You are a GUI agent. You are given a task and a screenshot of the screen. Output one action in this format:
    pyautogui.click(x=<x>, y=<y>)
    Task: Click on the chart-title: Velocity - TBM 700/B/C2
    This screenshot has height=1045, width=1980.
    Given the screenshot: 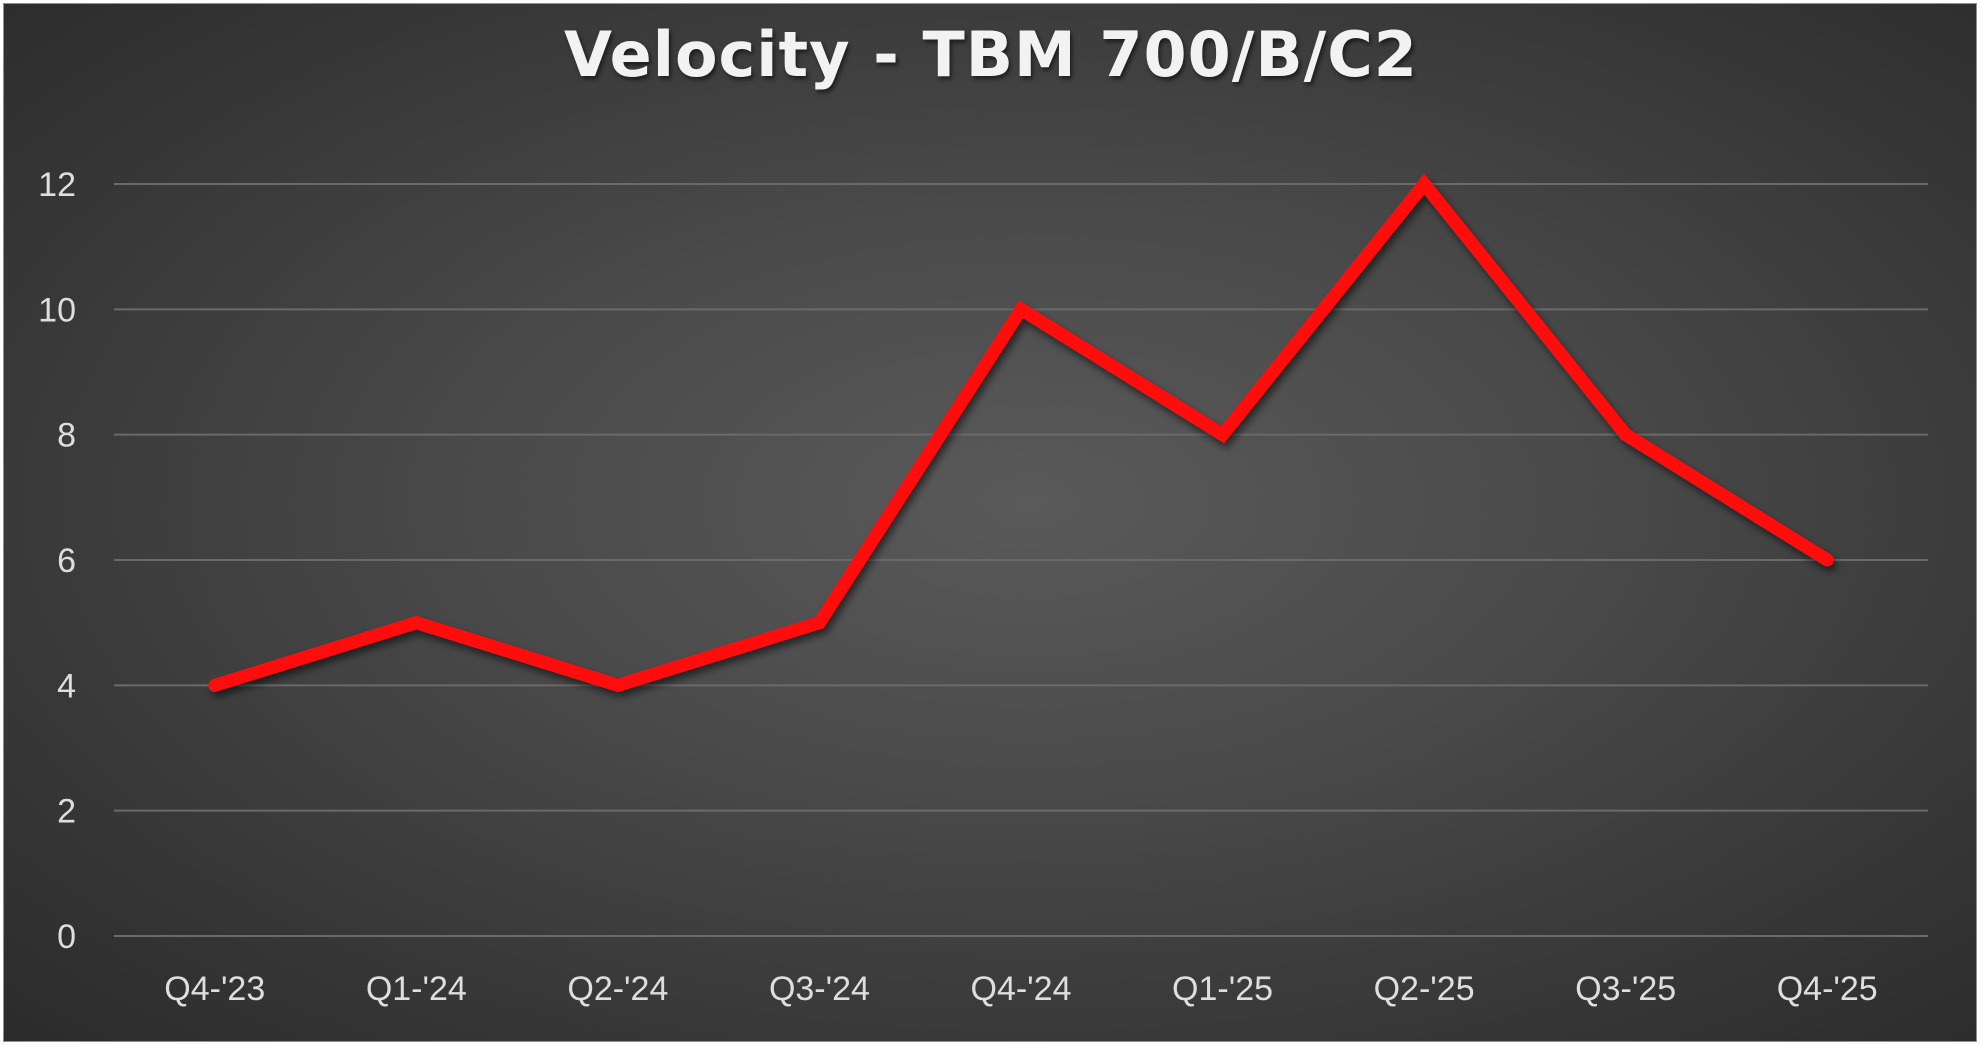 What is the action you would take?
    pyautogui.click(x=991, y=54)
    